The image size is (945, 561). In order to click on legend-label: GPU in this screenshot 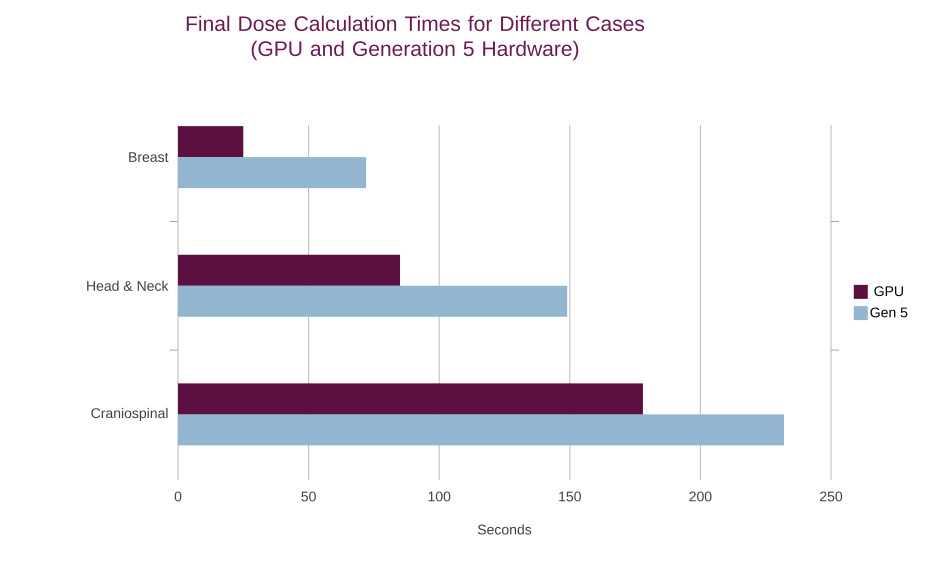, I will do `click(888, 291)`.